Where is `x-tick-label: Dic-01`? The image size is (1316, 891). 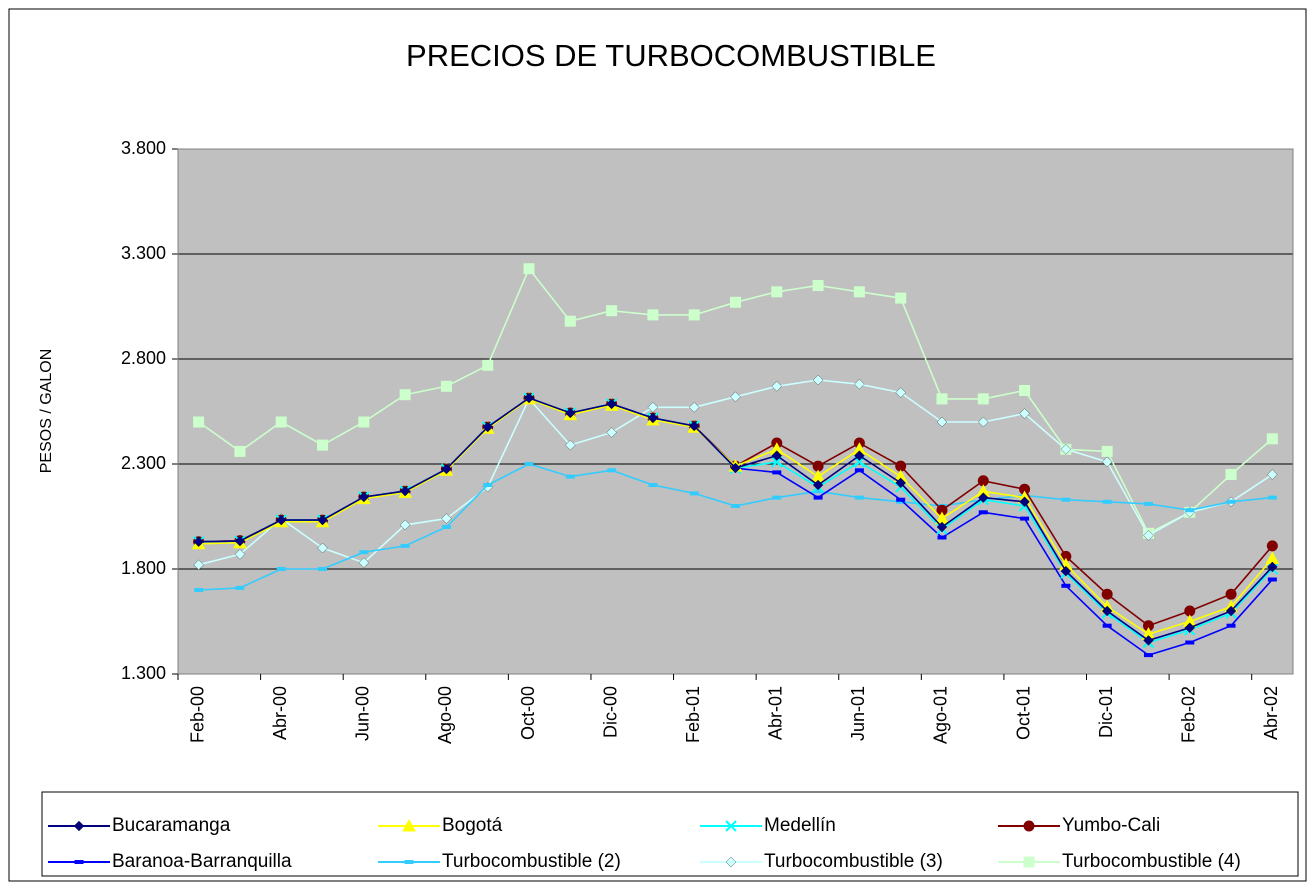 x-tick-label: Dic-01 is located at coordinates (1106, 712).